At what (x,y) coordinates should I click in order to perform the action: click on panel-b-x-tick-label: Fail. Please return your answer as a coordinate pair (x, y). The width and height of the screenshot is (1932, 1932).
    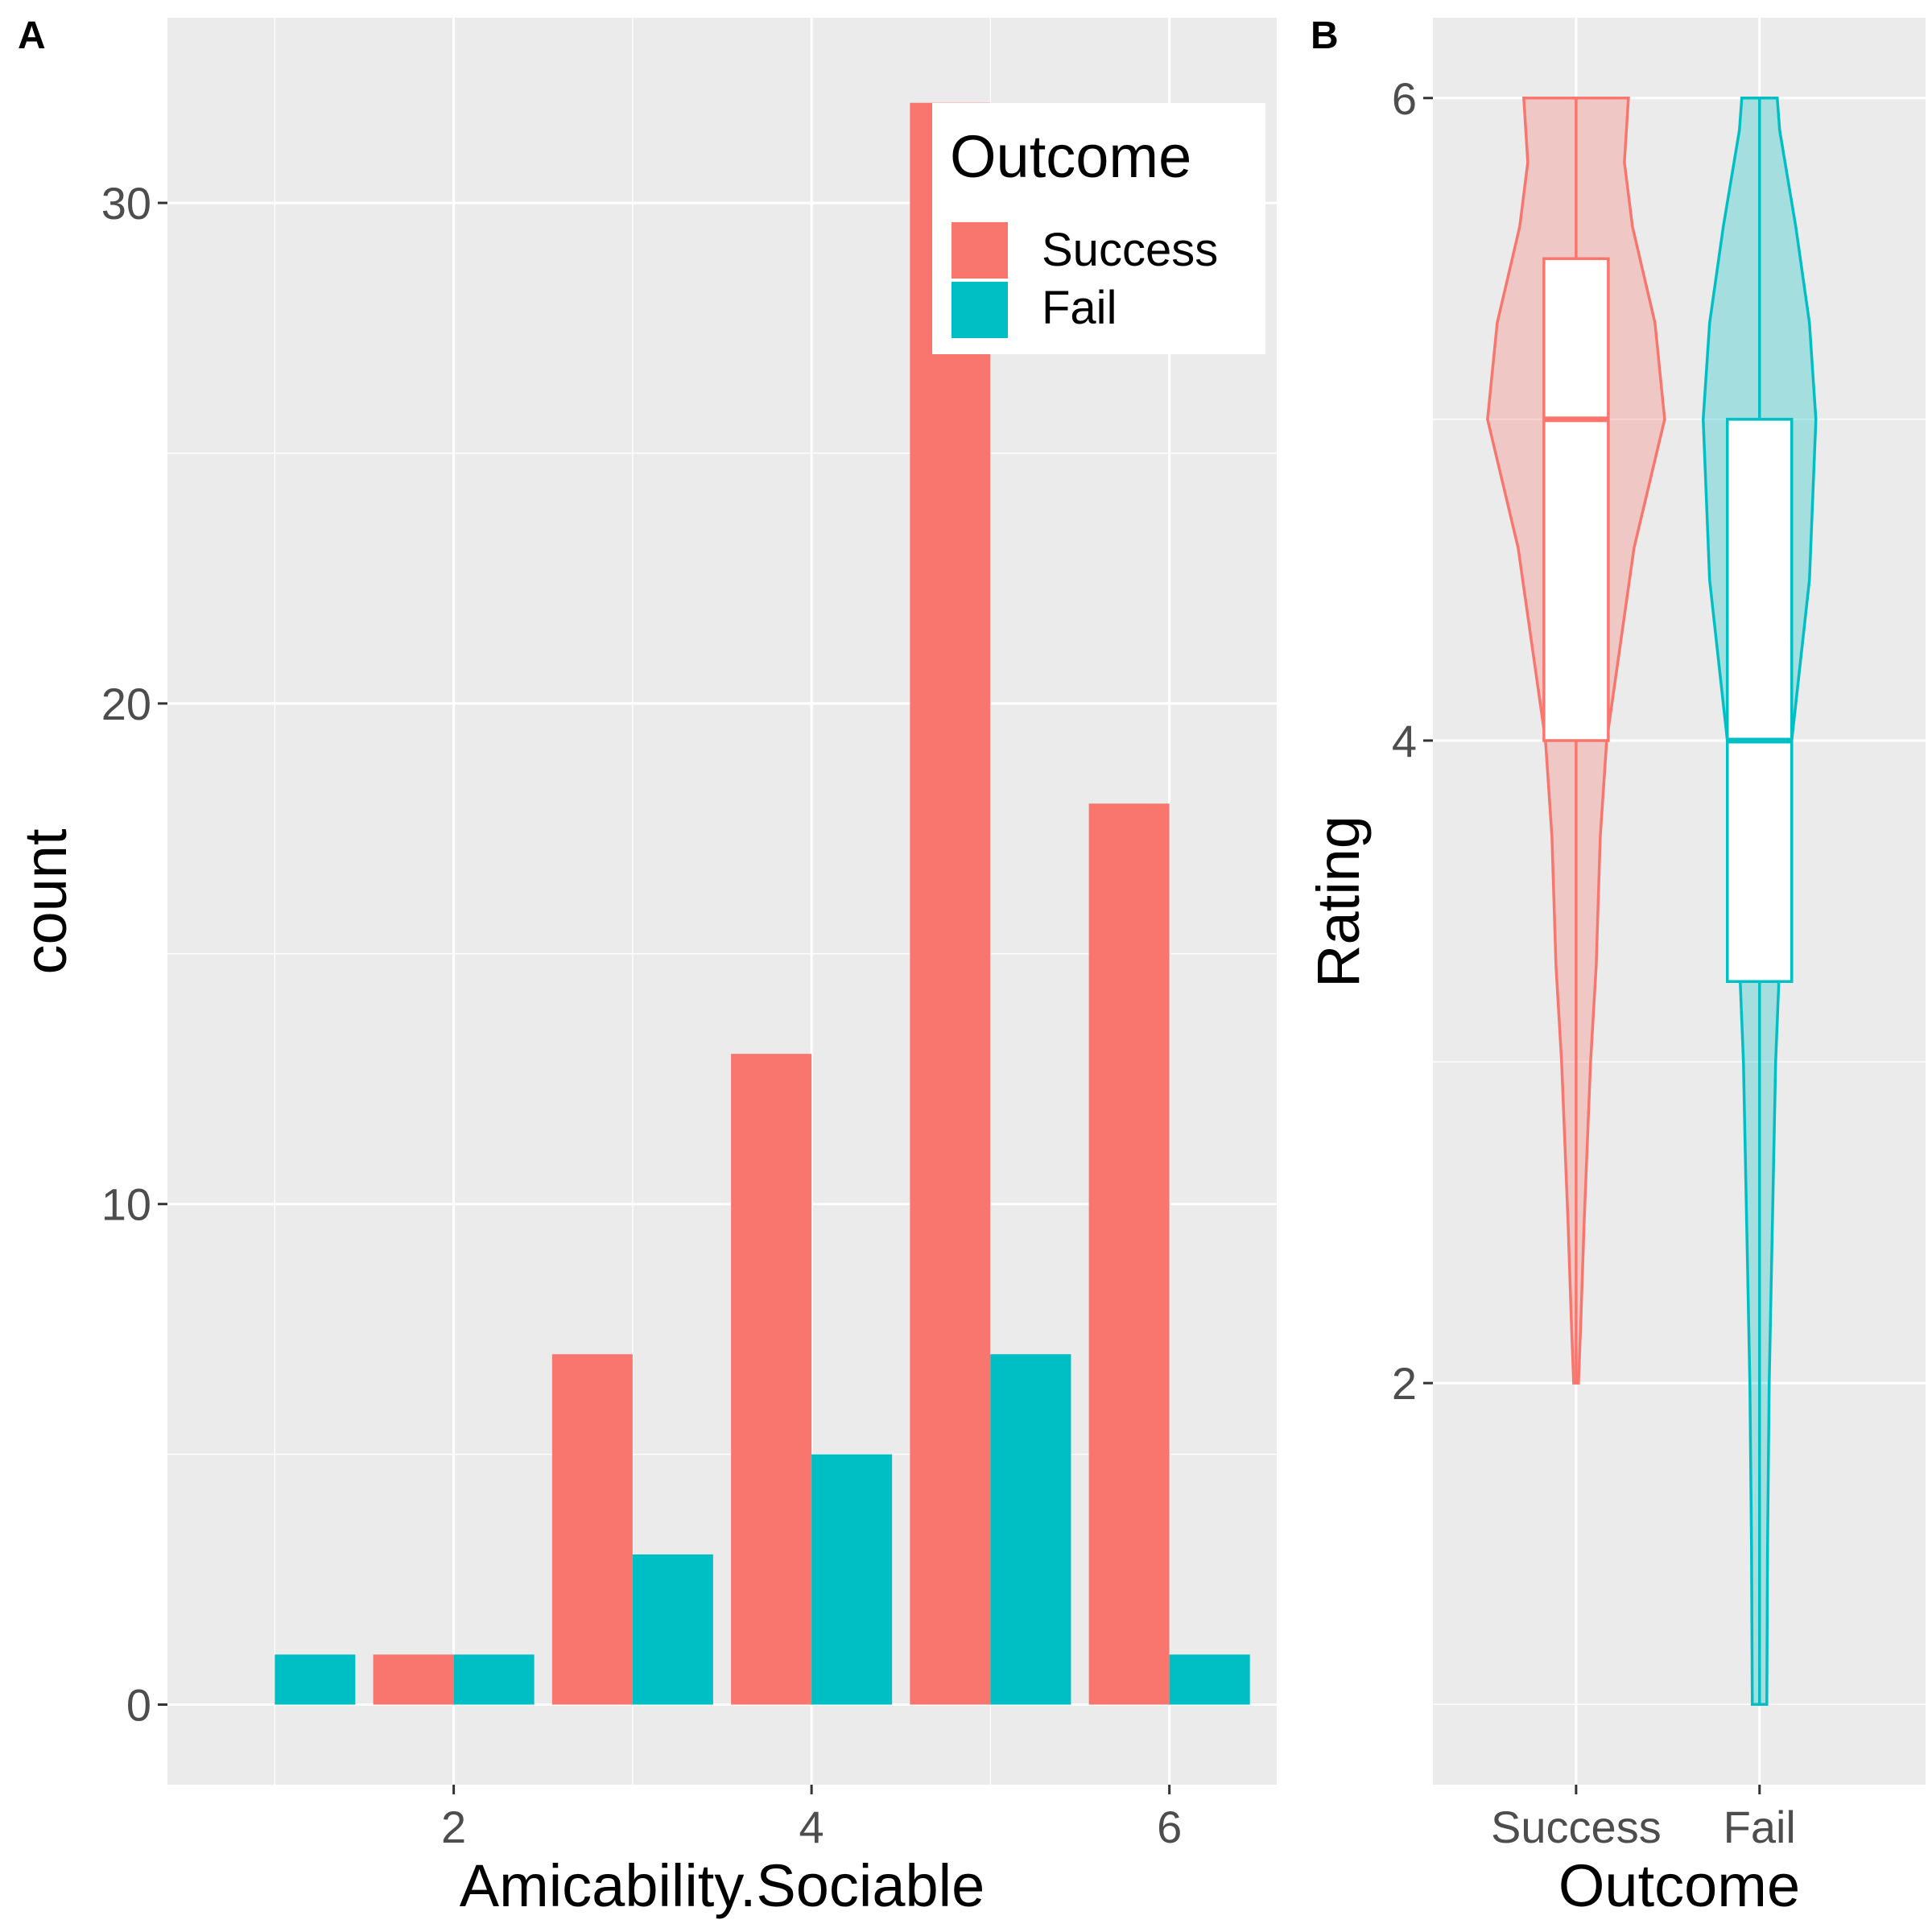
    Looking at the image, I should click on (1760, 1827).